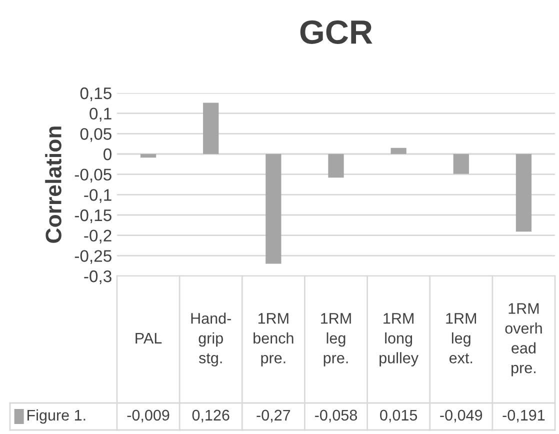 The width and height of the screenshot is (559, 434). I want to click on legend-label: Figure 1., so click(57, 416).